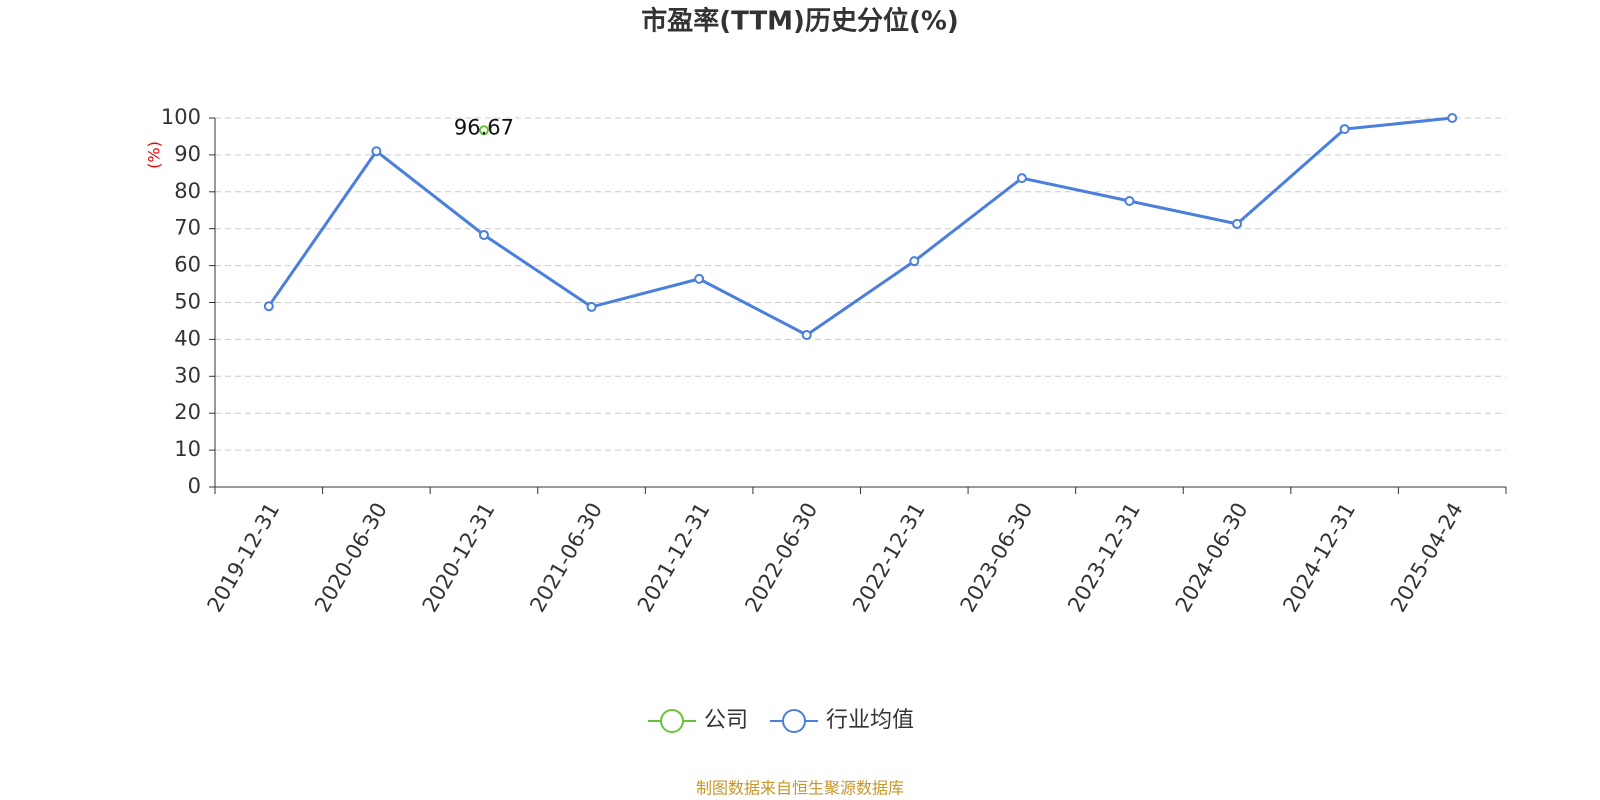  I want to click on y-tick-label: 10, so click(187, 449).